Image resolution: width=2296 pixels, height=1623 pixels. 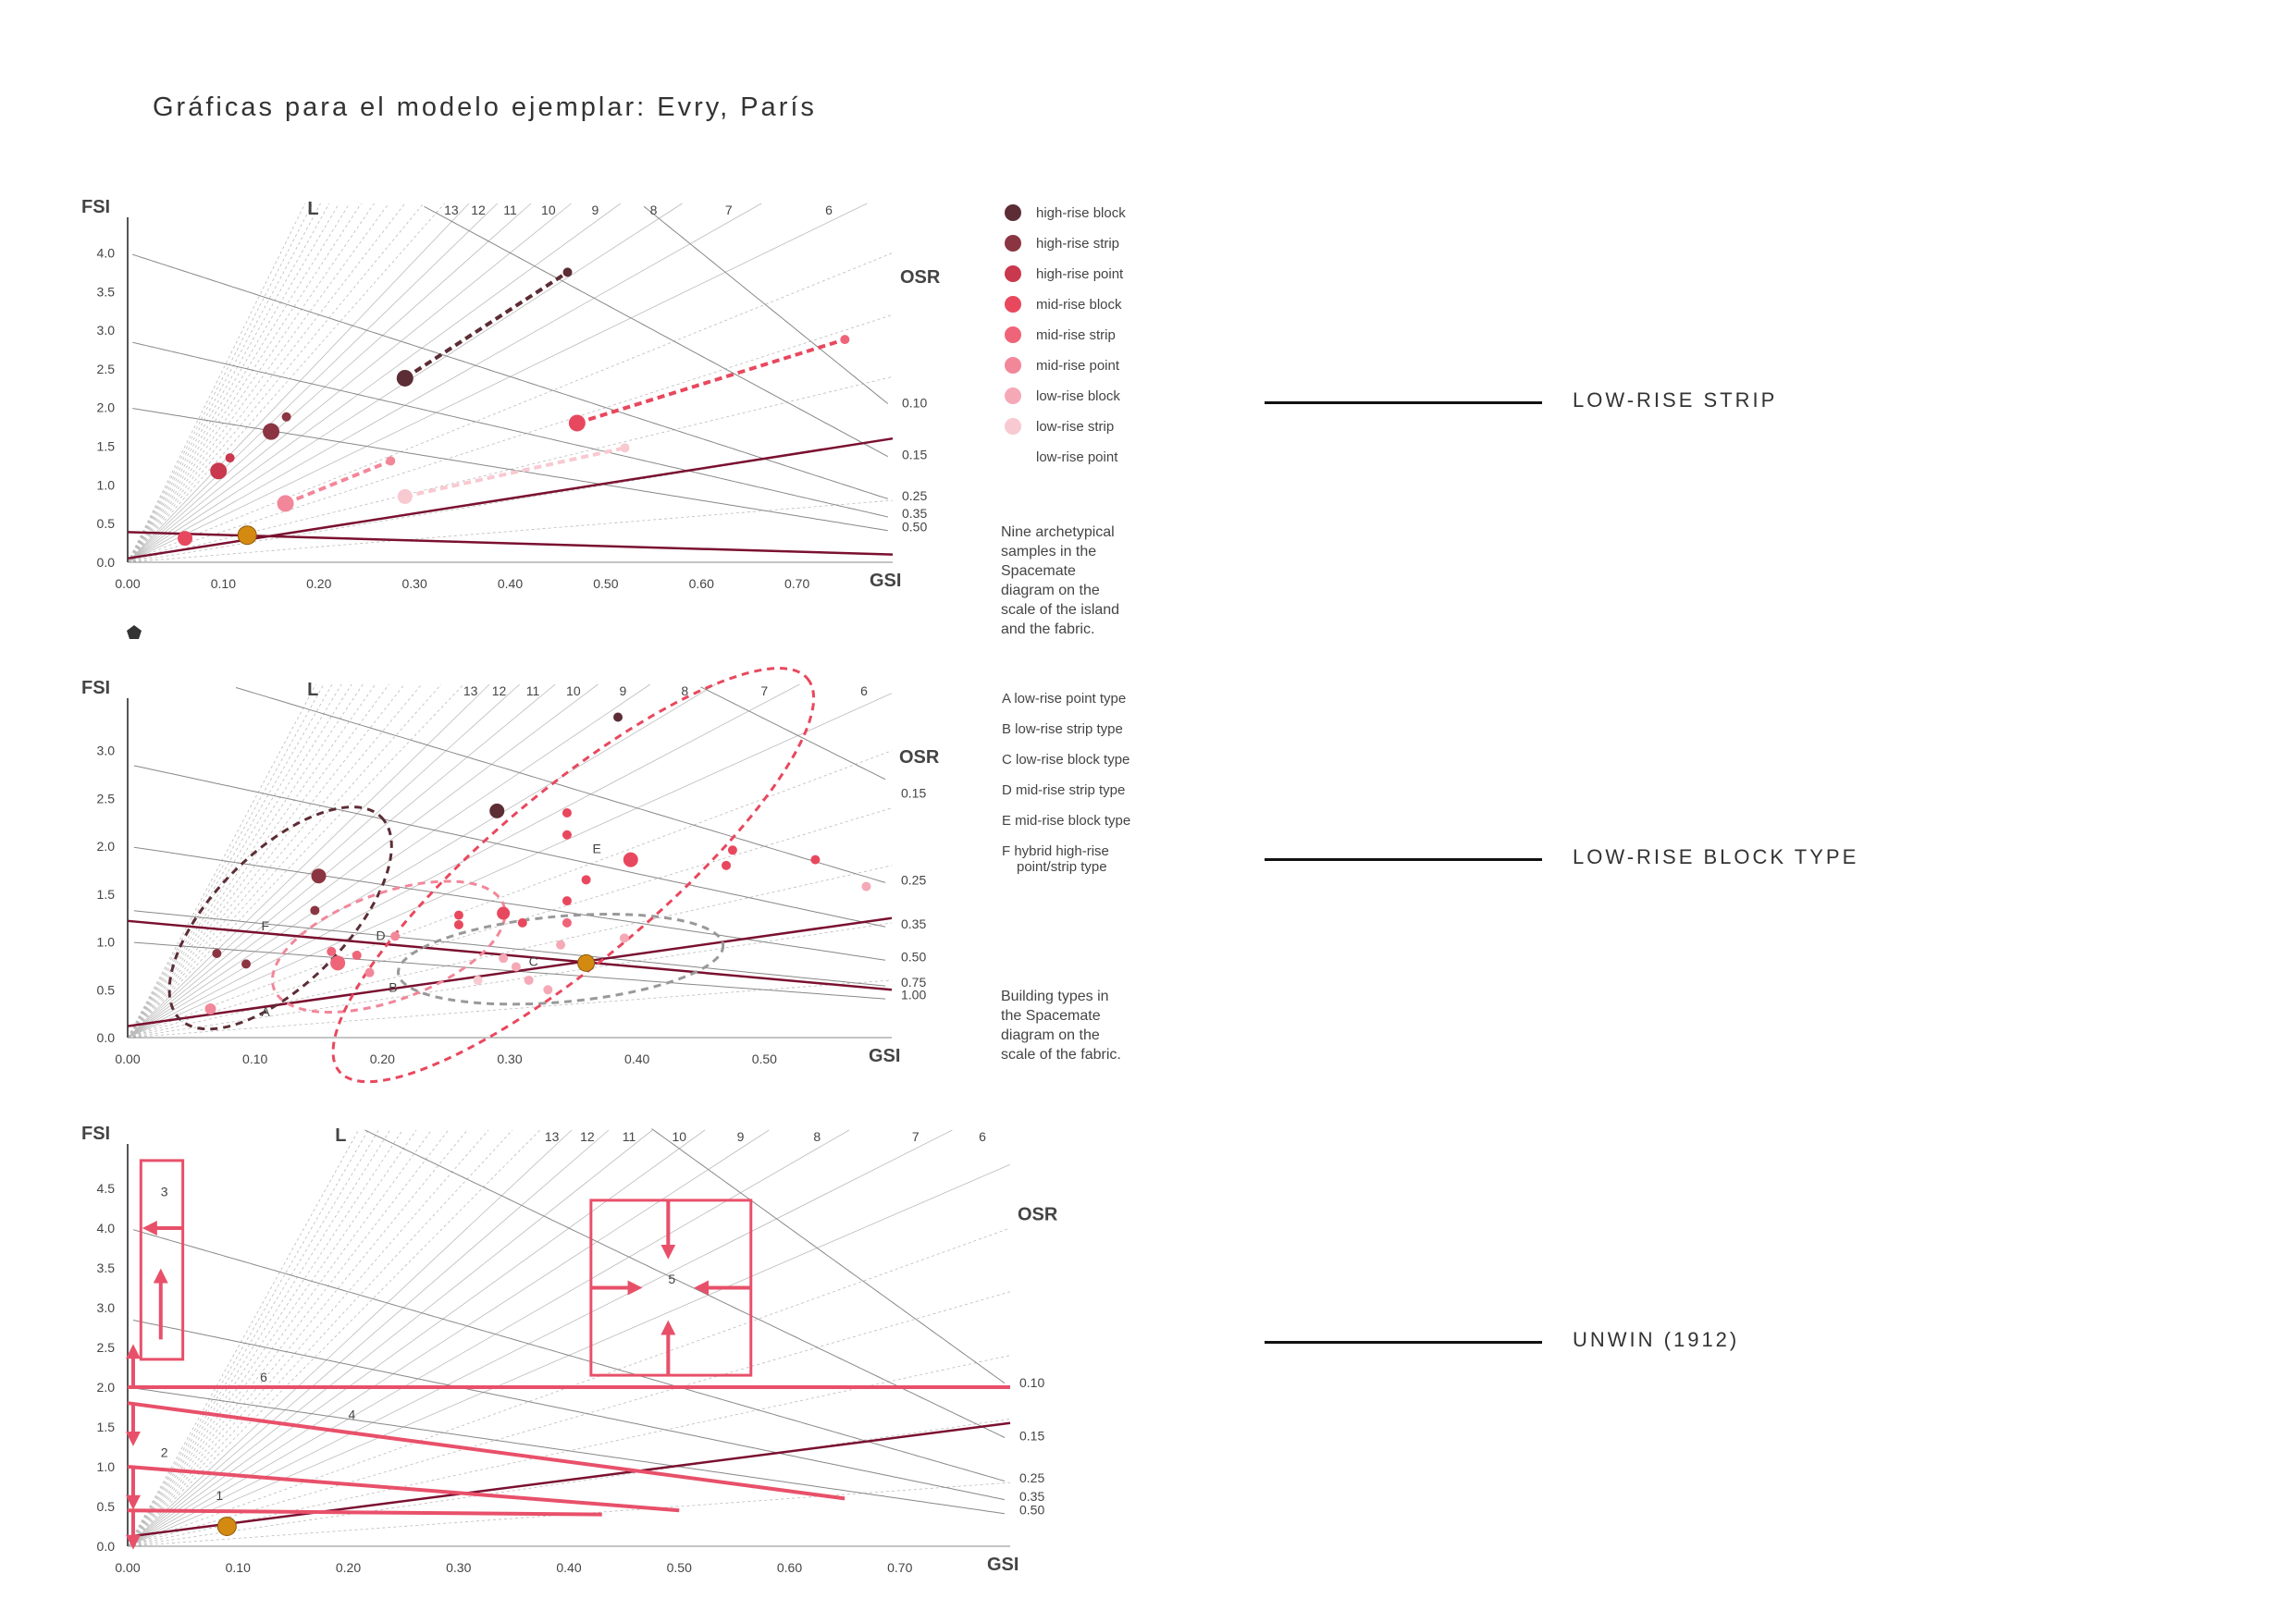 What do you see at coordinates (1048, 551) in the screenshot?
I see `chart-note-line: samples in the` at bounding box center [1048, 551].